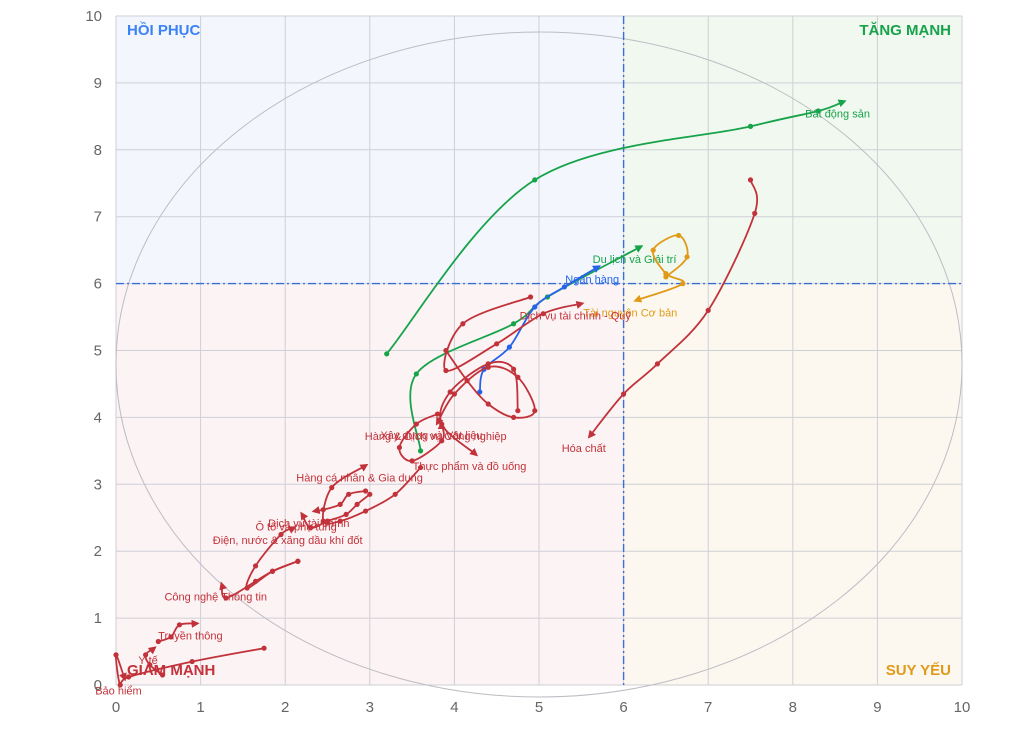 The image size is (1021, 738). Describe the element at coordinates (232, 581) in the screenshot. I see `series-cong-nghe-thong-tin: Công nghệ Thông tin` at that location.